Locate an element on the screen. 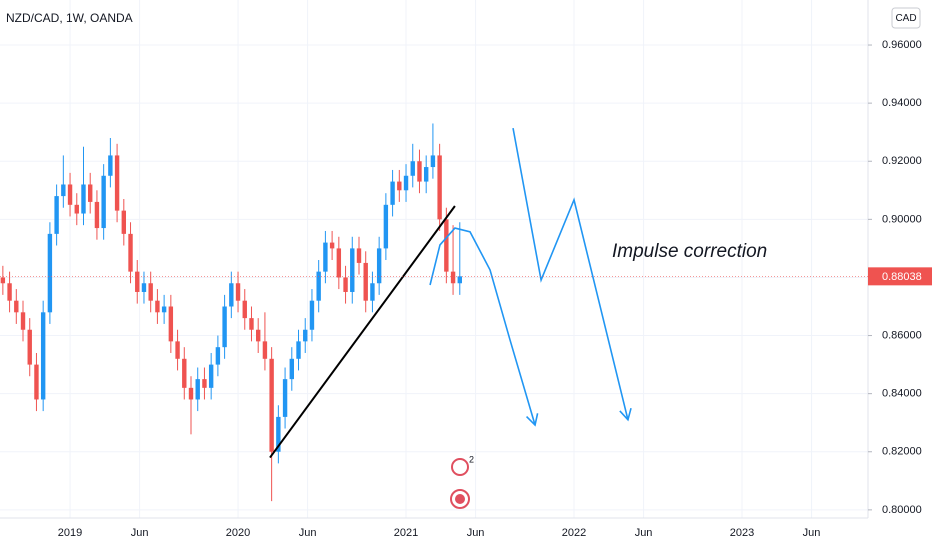 The image size is (932, 550). y-tick-label: 0.86000 is located at coordinates (902, 335).